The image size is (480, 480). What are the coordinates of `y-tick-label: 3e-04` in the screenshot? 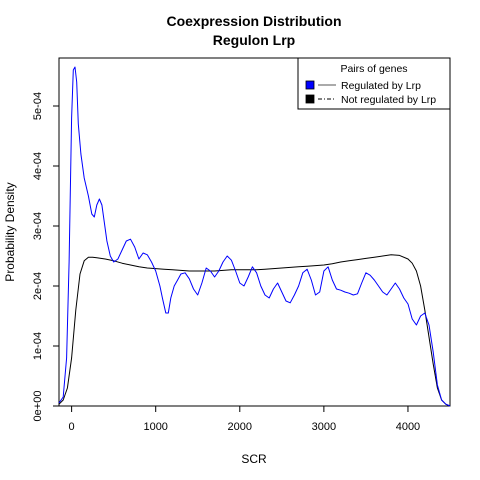 It's located at (38, 226).